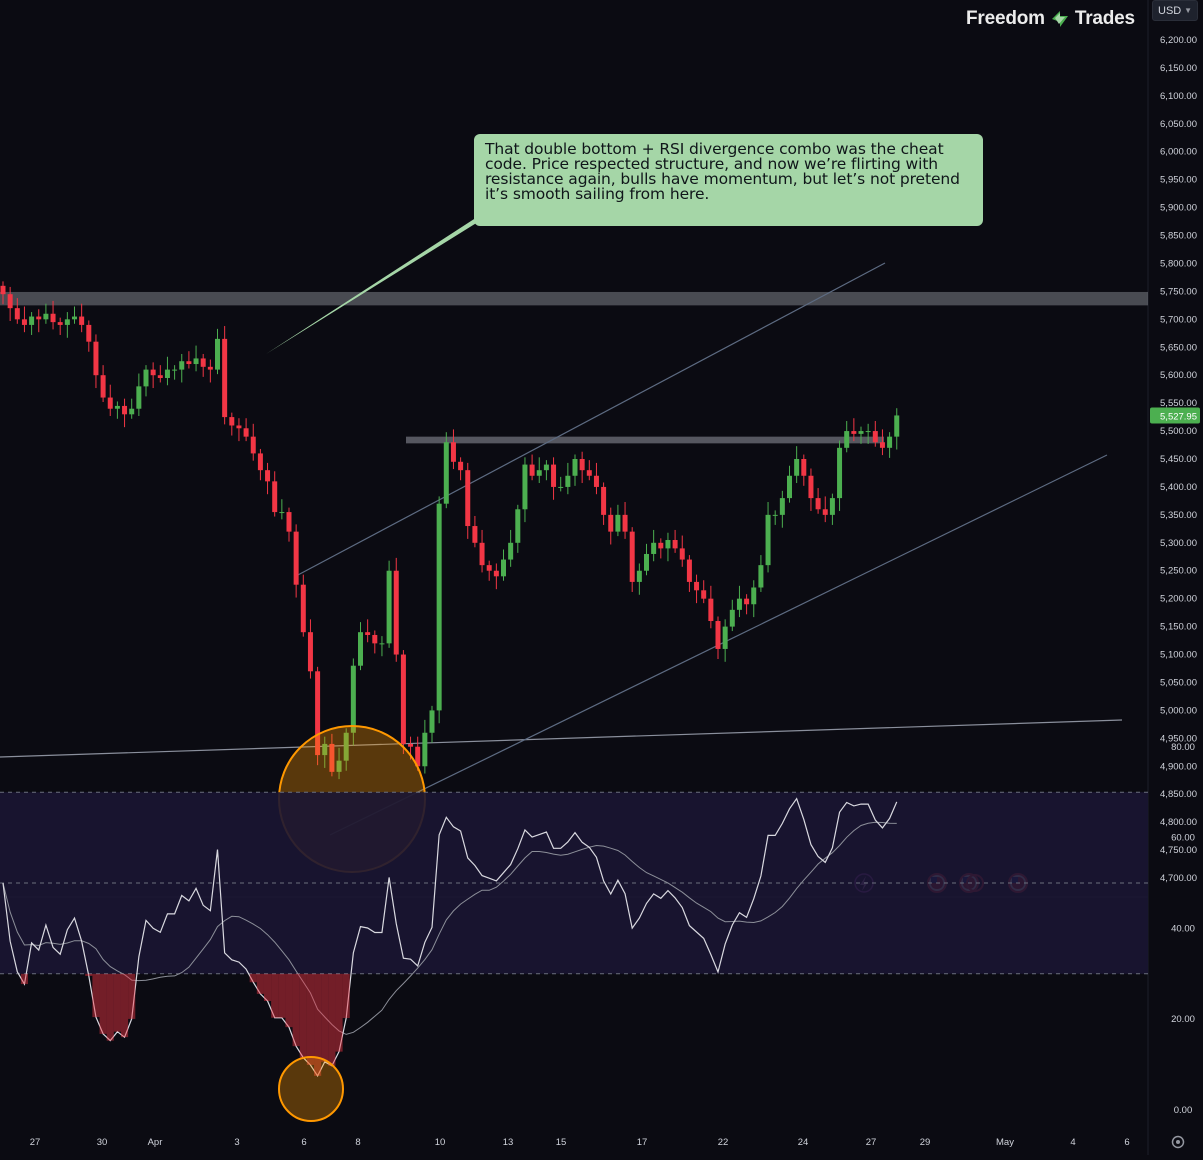 The height and width of the screenshot is (1160, 1203). I want to click on time-tick-label: 10, so click(440, 1142).